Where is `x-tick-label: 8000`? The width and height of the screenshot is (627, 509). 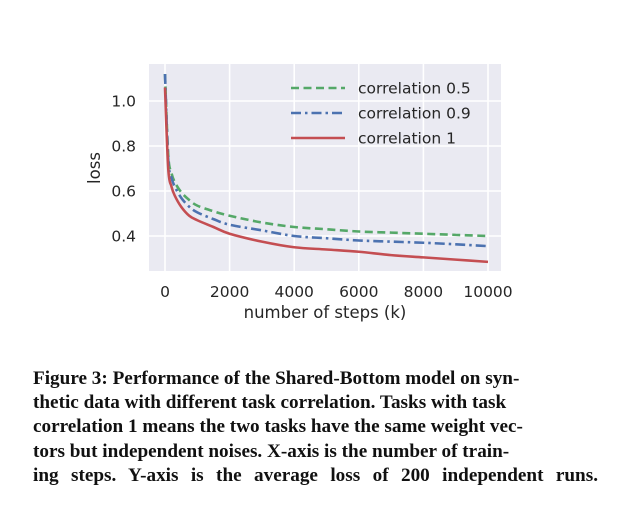
x-tick-label: 8000 is located at coordinates (423, 292).